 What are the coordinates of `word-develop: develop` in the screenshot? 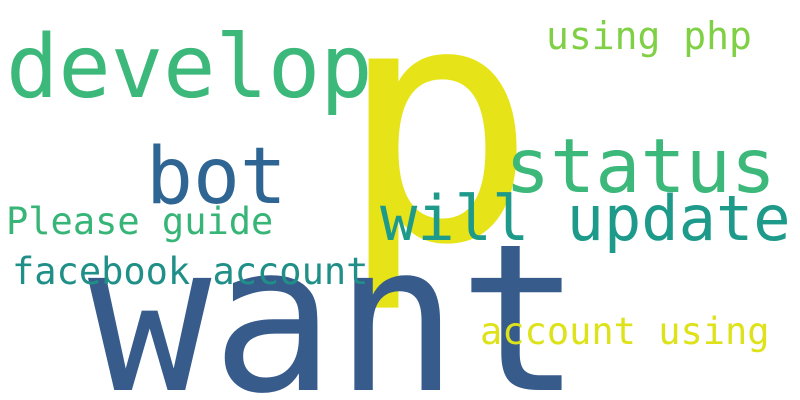 It's located at (189, 67).